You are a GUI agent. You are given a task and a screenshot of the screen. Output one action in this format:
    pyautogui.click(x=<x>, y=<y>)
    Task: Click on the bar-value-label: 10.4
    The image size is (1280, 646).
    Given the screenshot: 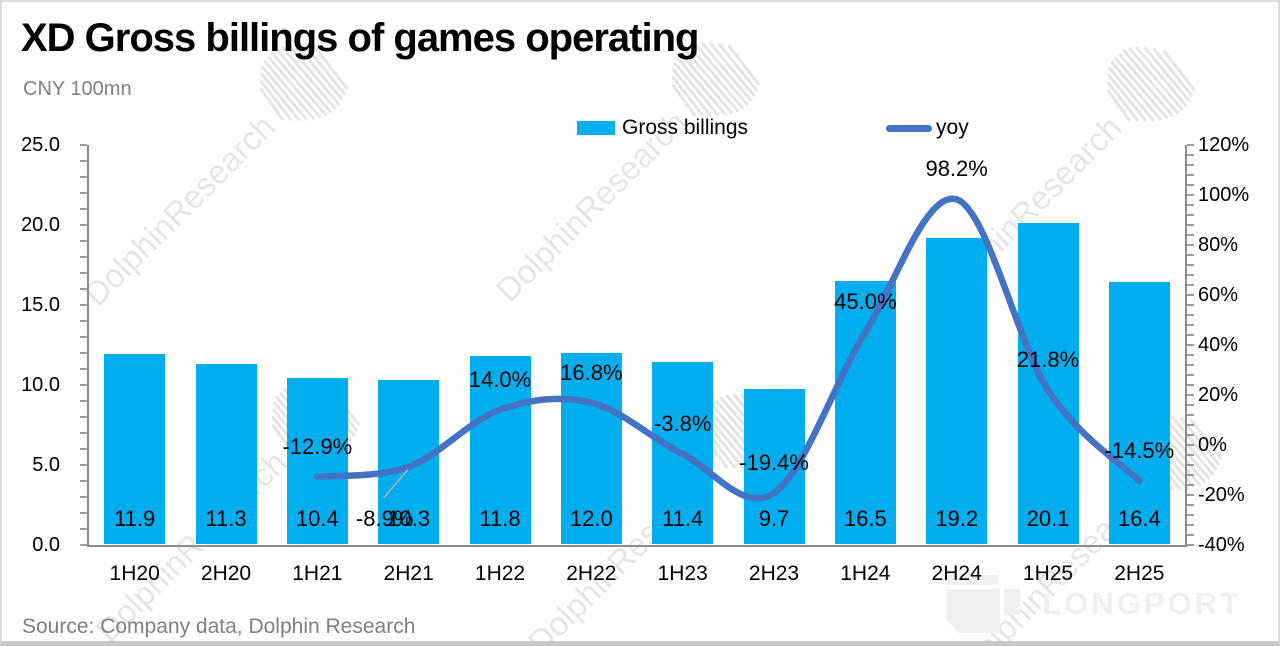 What is the action you would take?
    pyautogui.click(x=317, y=518)
    